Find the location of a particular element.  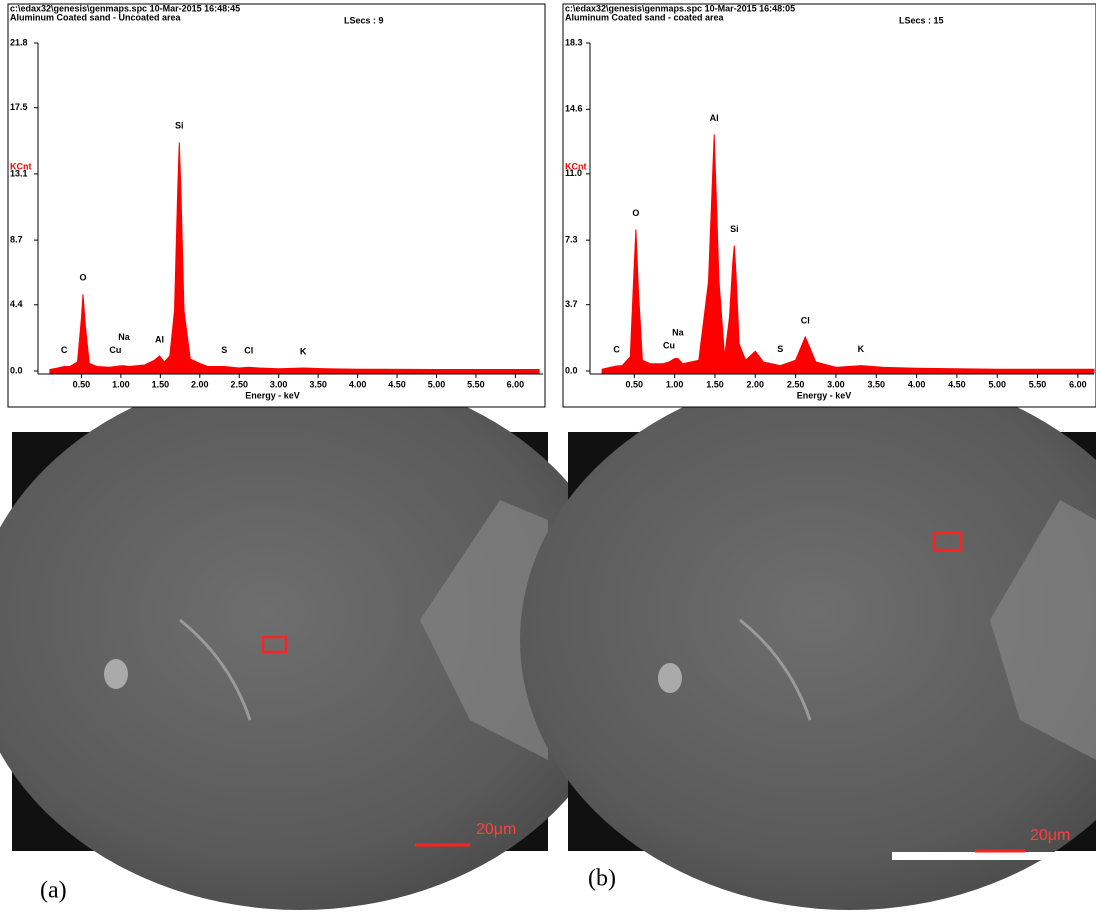

caption: (a) is located at coordinates (53, 891).